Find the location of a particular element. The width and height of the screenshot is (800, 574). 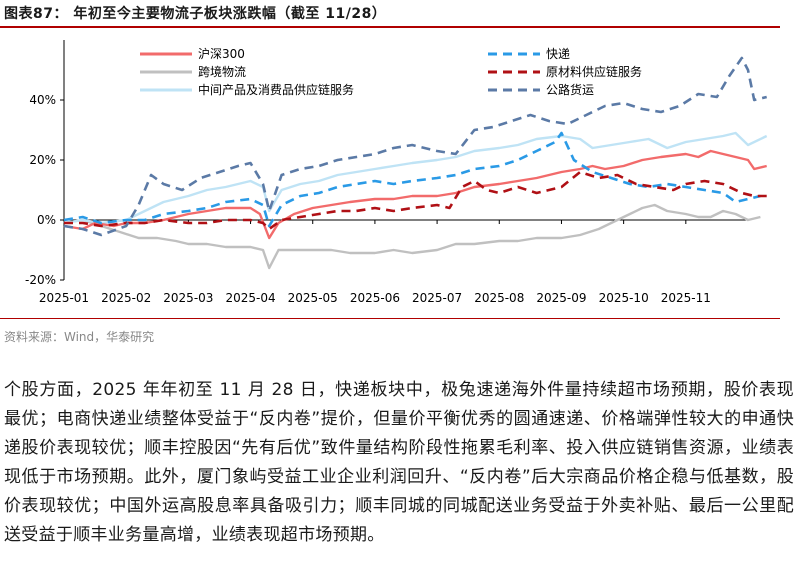

y-tick-label: 20% is located at coordinates (42, 160).